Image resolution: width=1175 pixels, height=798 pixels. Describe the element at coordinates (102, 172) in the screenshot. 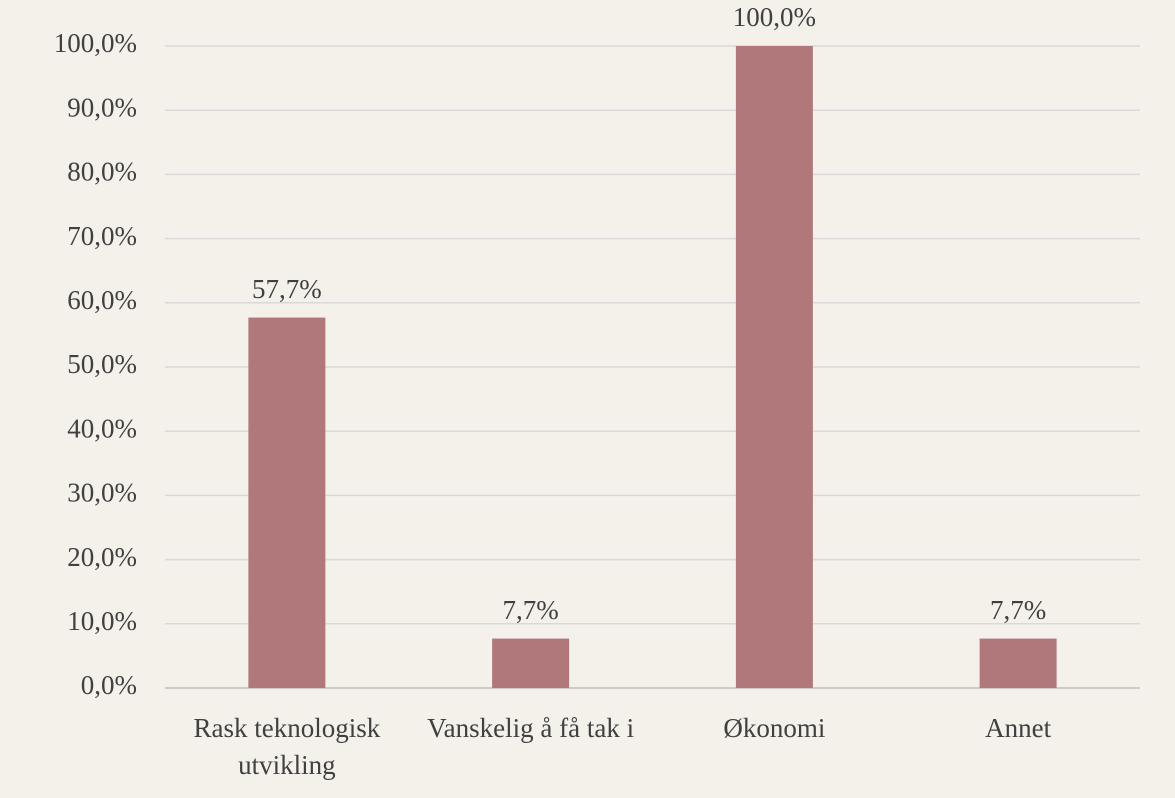

I see `y-tick-label: 80,0%` at that location.